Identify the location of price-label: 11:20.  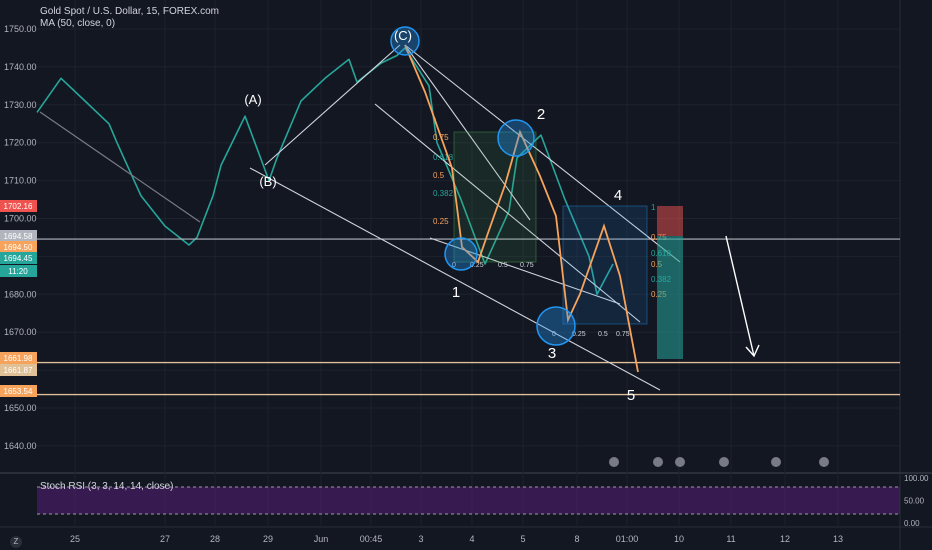
(18, 271).